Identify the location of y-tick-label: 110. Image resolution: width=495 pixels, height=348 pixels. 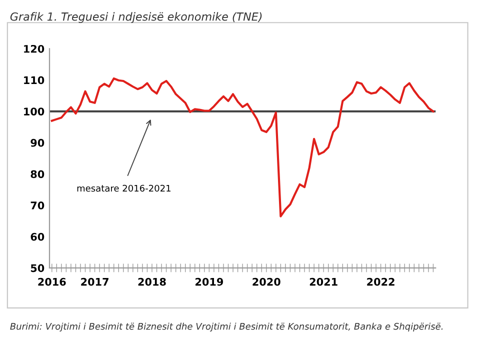
(34, 80).